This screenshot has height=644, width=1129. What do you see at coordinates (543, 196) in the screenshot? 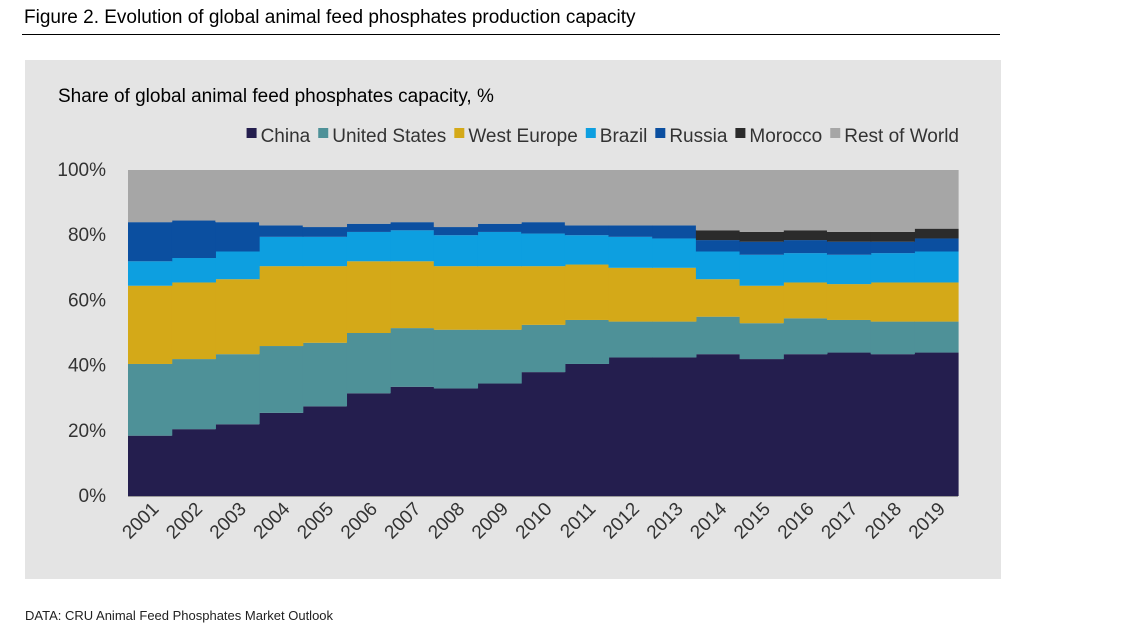
I see `area-segment-rest-of-world-2010` at bounding box center [543, 196].